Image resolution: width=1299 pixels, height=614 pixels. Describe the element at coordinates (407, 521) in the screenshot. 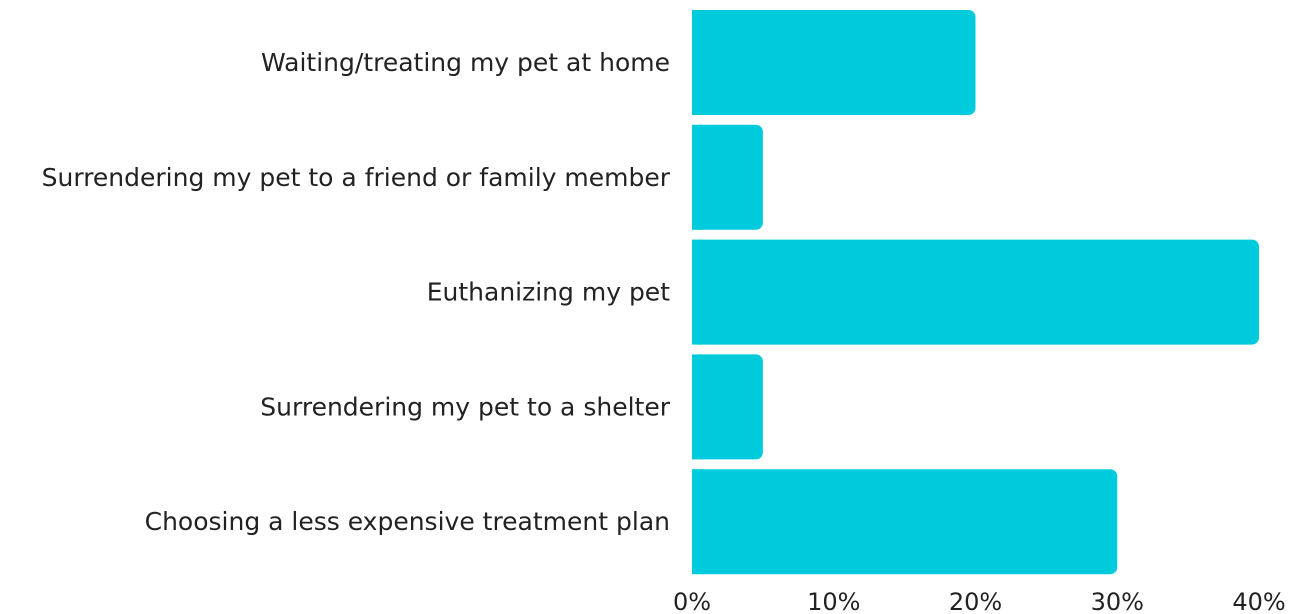

I see `category-label: Choosing a less expensive treatment plan` at that location.